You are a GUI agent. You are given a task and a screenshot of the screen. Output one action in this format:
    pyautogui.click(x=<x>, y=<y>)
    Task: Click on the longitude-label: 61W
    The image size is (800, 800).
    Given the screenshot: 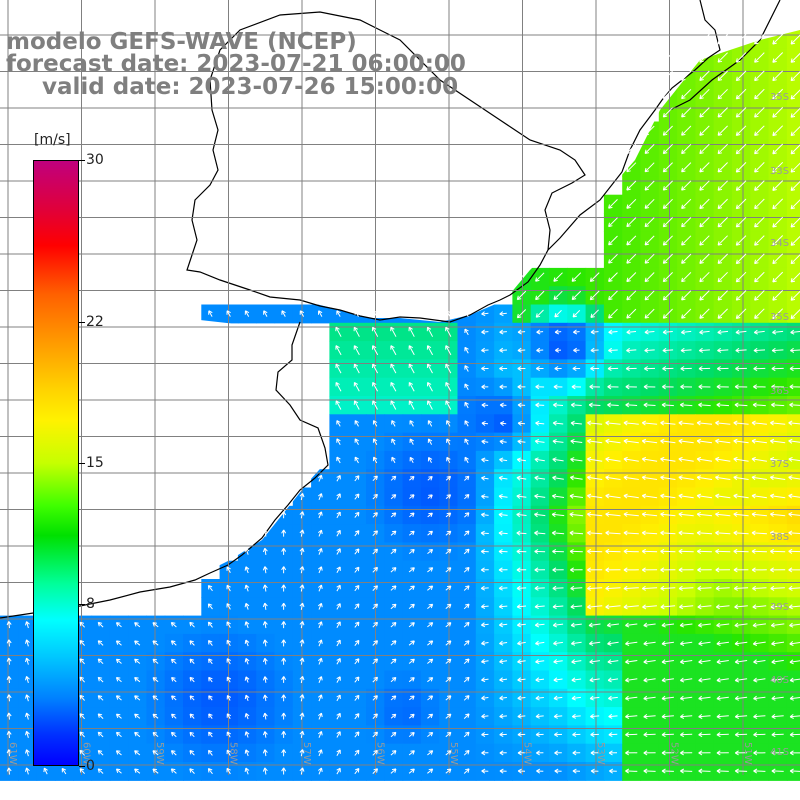 What is the action you would take?
    pyautogui.click(x=12, y=753)
    